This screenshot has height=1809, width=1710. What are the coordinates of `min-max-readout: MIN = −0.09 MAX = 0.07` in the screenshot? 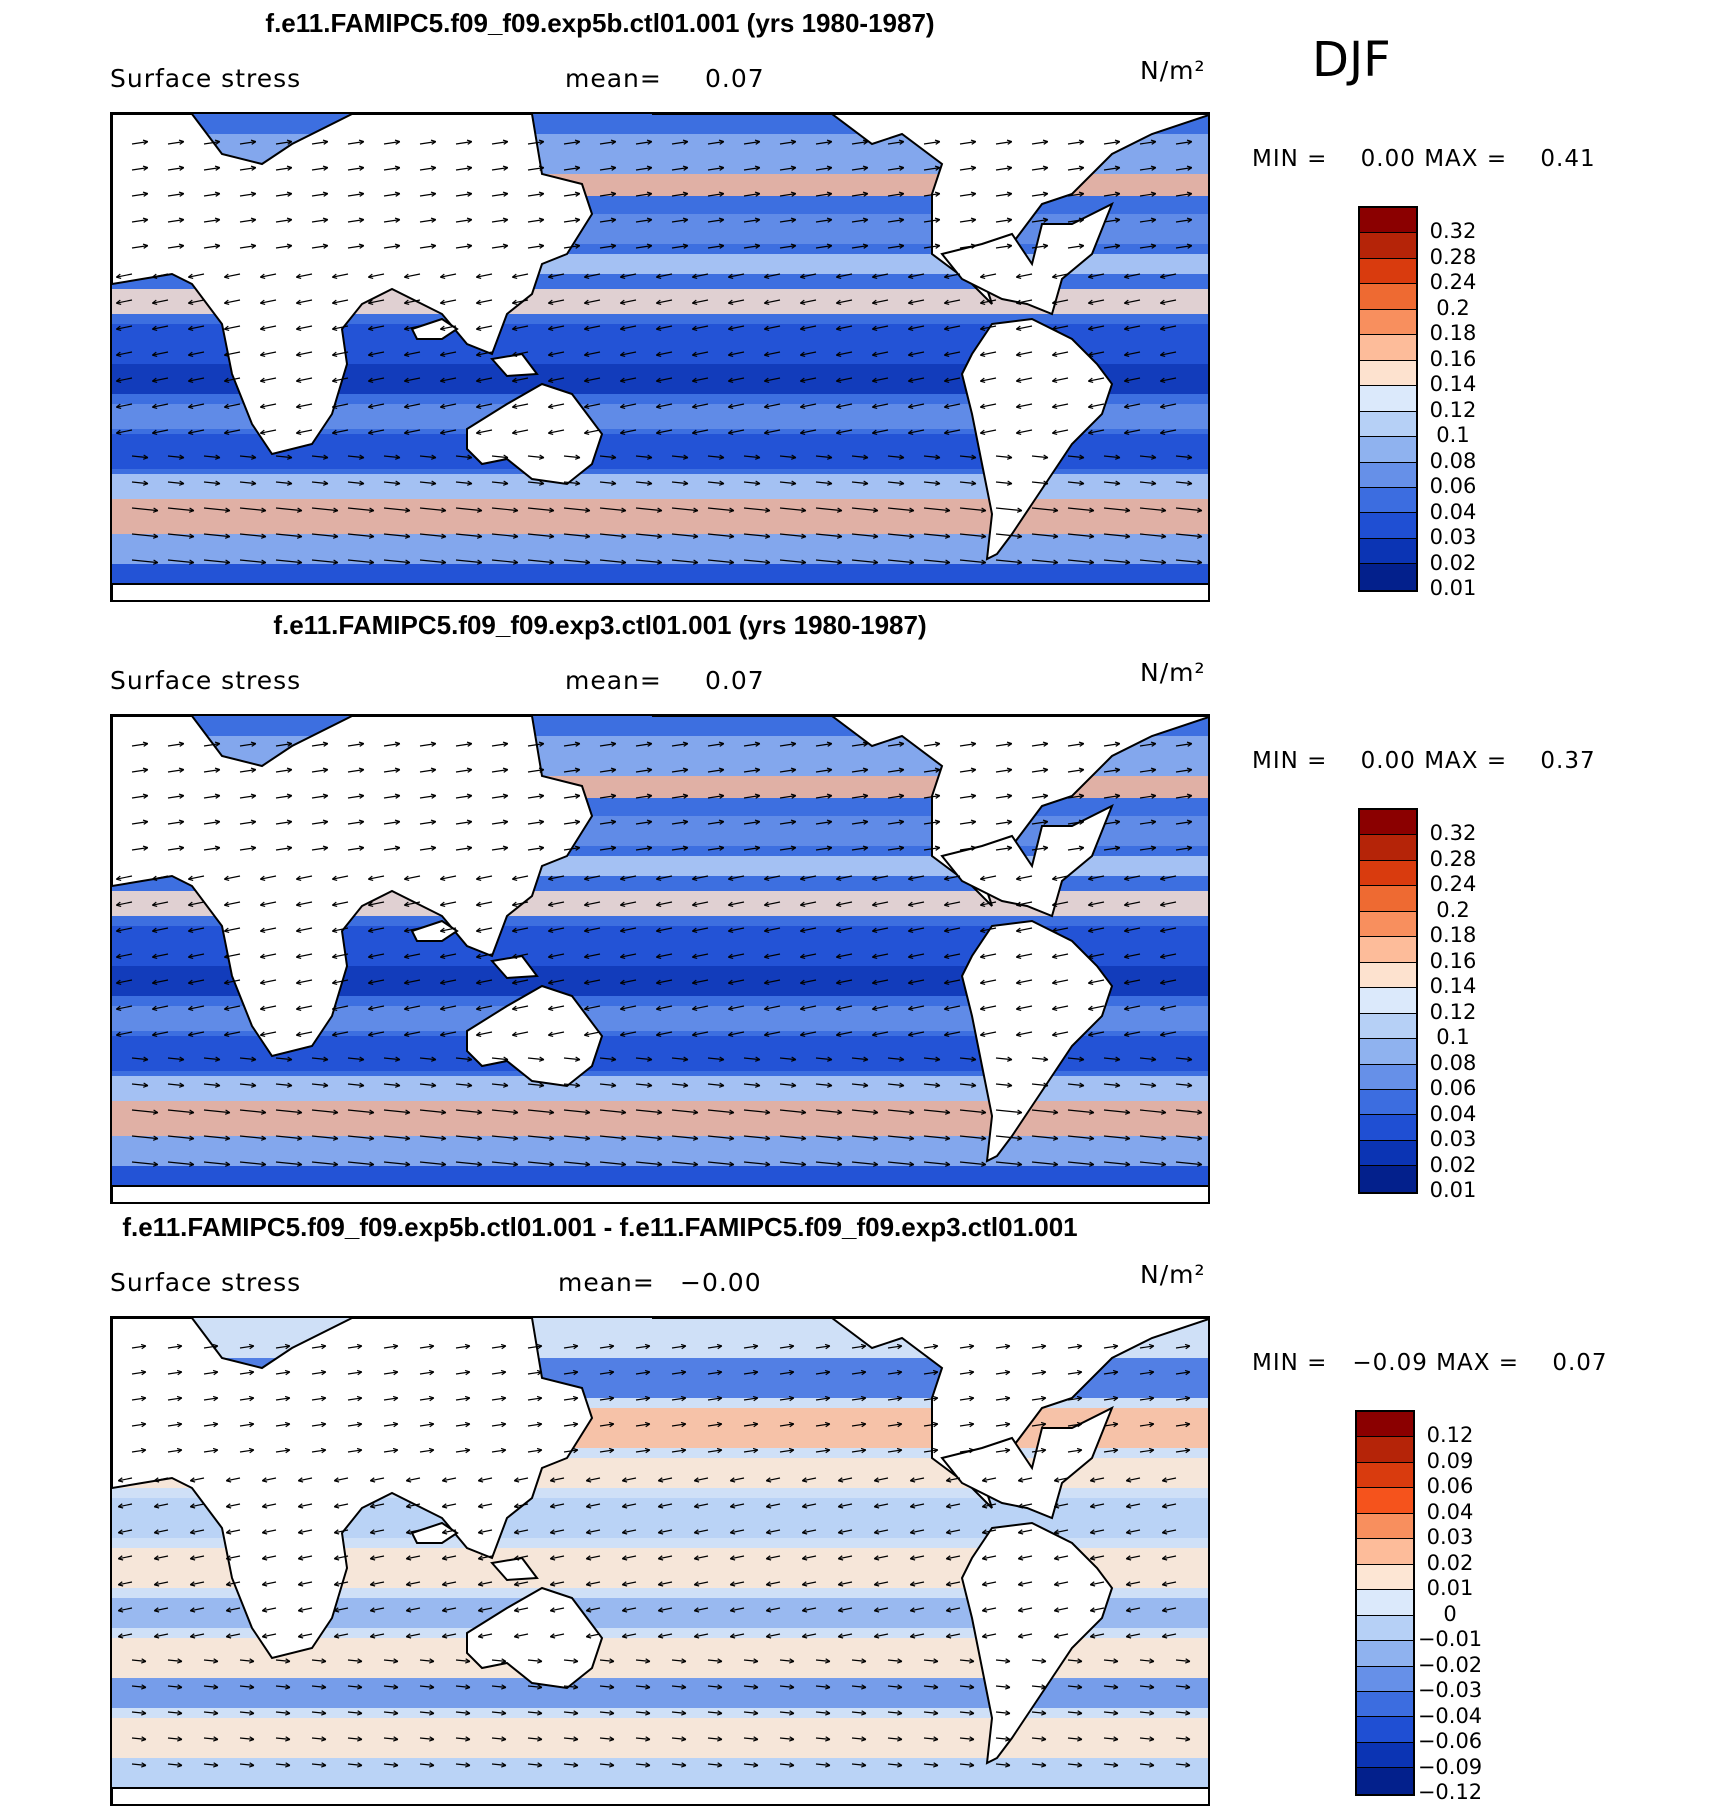 It's located at (1430, 1363).